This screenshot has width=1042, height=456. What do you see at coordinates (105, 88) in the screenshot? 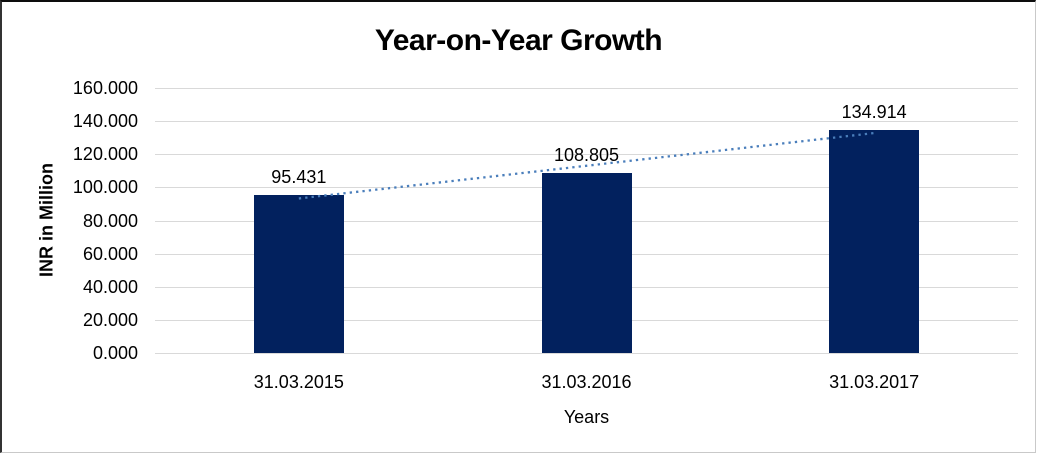
I see `y-tick-label: 160.000` at bounding box center [105, 88].